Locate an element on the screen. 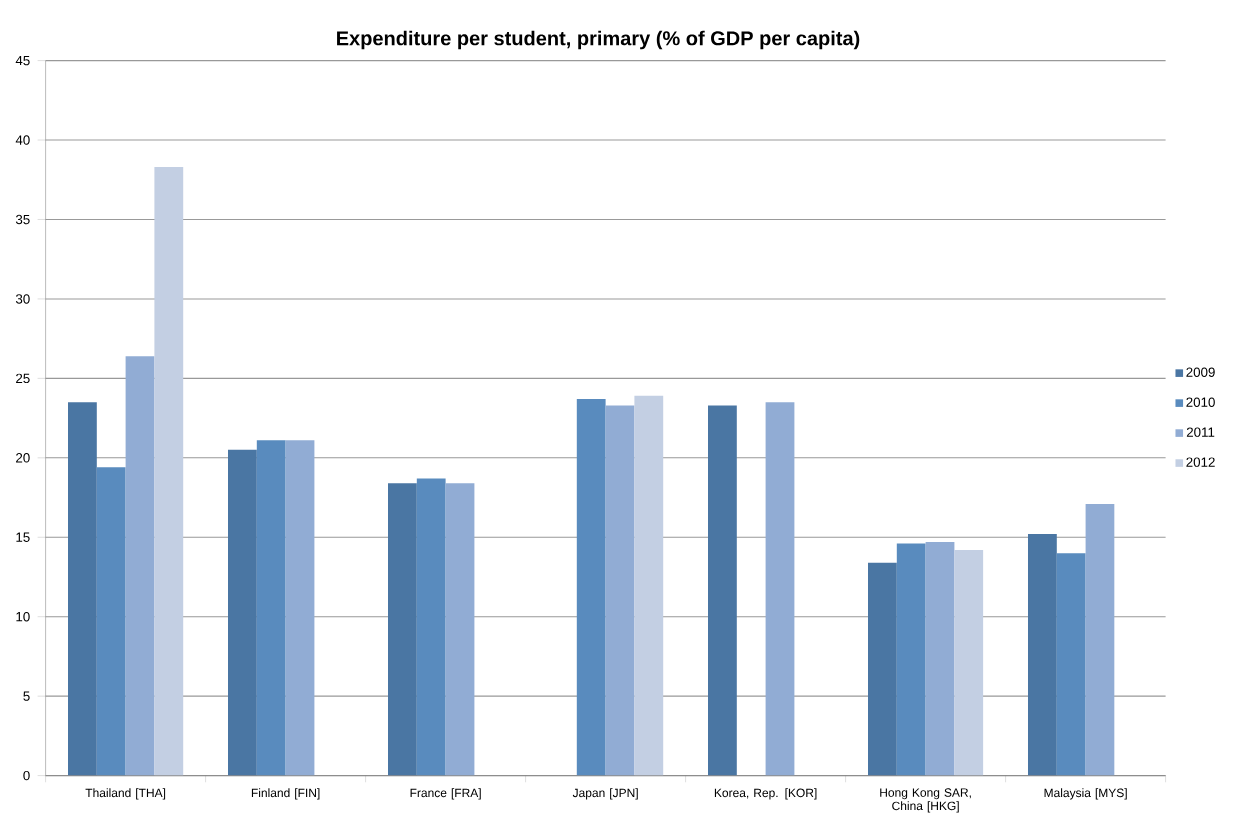 The width and height of the screenshot is (1236, 834). x-tick-label: Finland [FIN] is located at coordinates (285, 794).